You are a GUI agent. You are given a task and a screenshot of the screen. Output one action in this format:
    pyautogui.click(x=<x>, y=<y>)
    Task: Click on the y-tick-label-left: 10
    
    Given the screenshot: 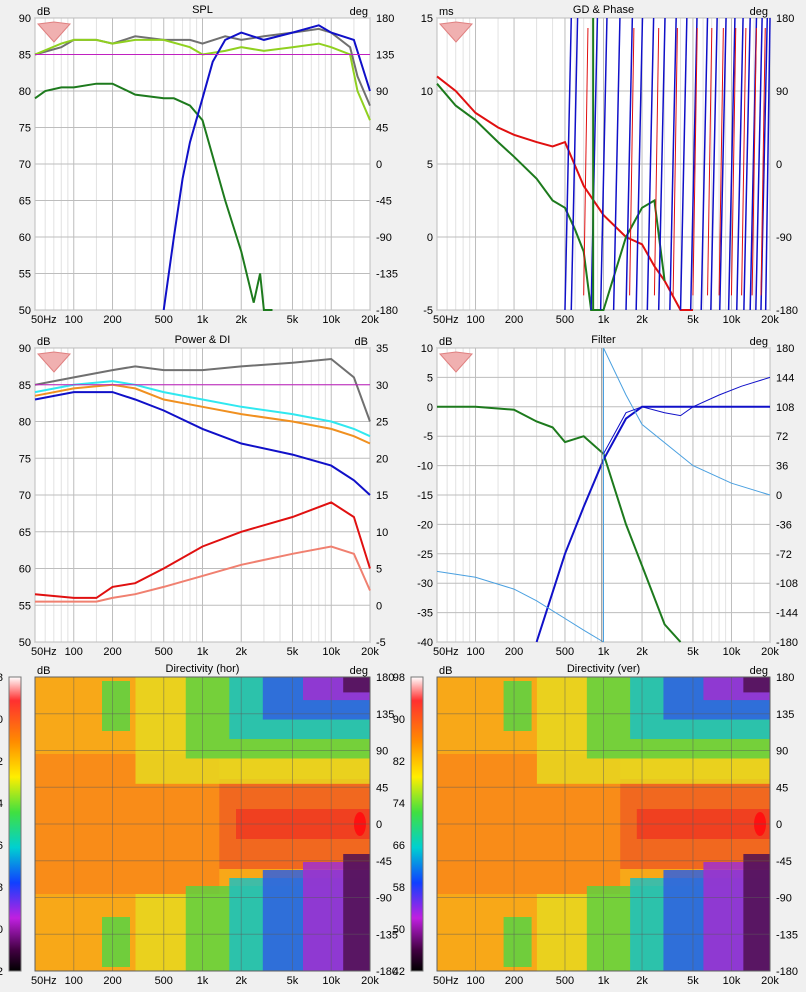 What is the action you would take?
    pyautogui.click(x=427, y=349)
    